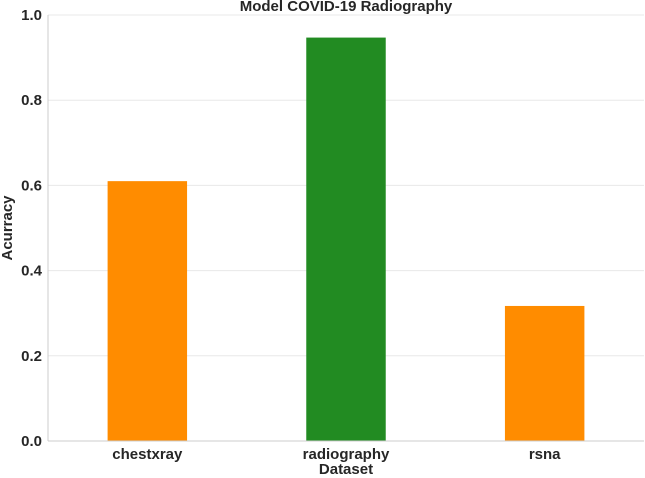 The image size is (645, 478). I want to click on x-tick-labels: chestxray radiography rsna, so click(336, 454).